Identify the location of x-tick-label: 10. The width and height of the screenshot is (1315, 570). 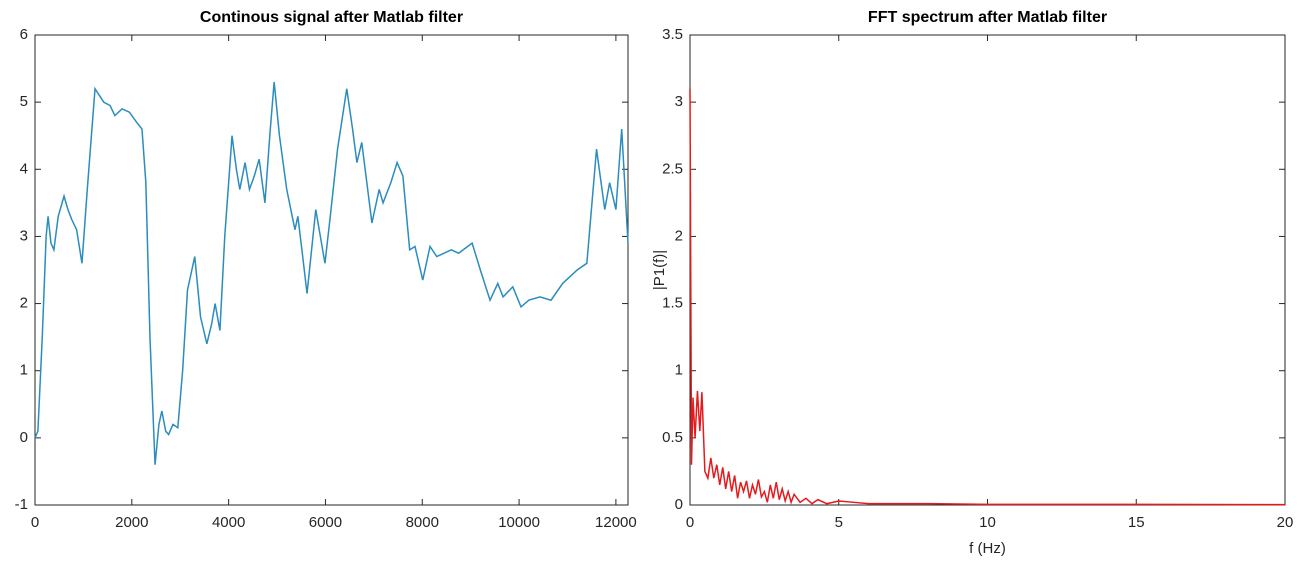
(987, 522).